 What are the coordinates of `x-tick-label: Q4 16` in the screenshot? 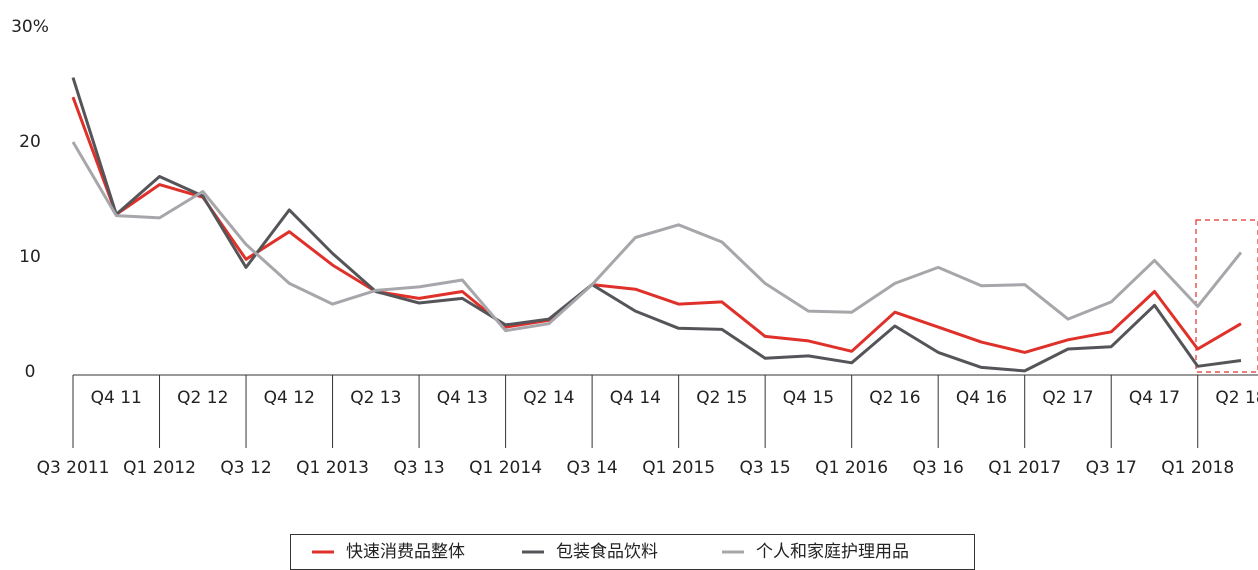 It's located at (981, 398).